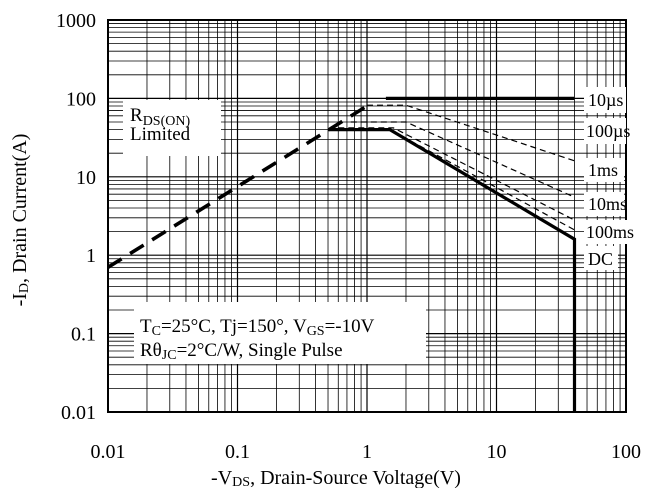 Image resolution: width=646 pixels, height=488 pixels. What do you see at coordinates (81, 99) in the screenshot?
I see `y-tick-label: 100` at bounding box center [81, 99].